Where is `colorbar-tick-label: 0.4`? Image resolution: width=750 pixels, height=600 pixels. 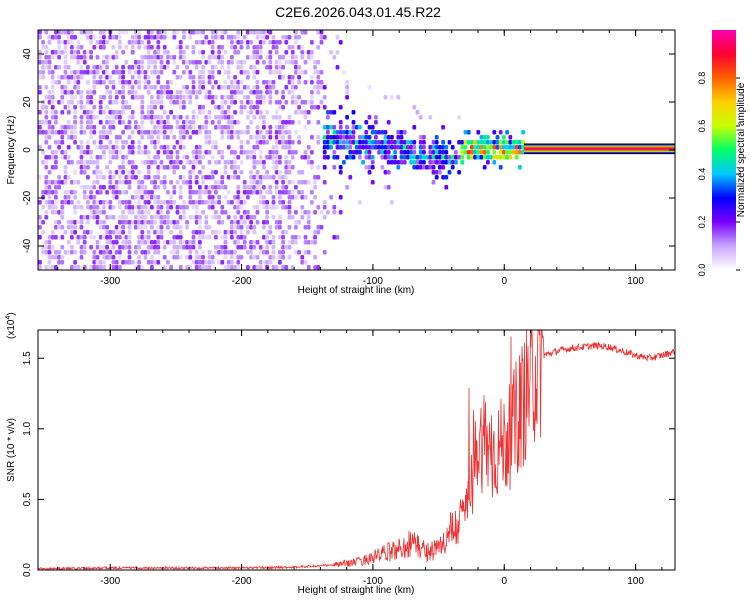 colorbar-tick-label: 0.4 is located at coordinates (702, 174).